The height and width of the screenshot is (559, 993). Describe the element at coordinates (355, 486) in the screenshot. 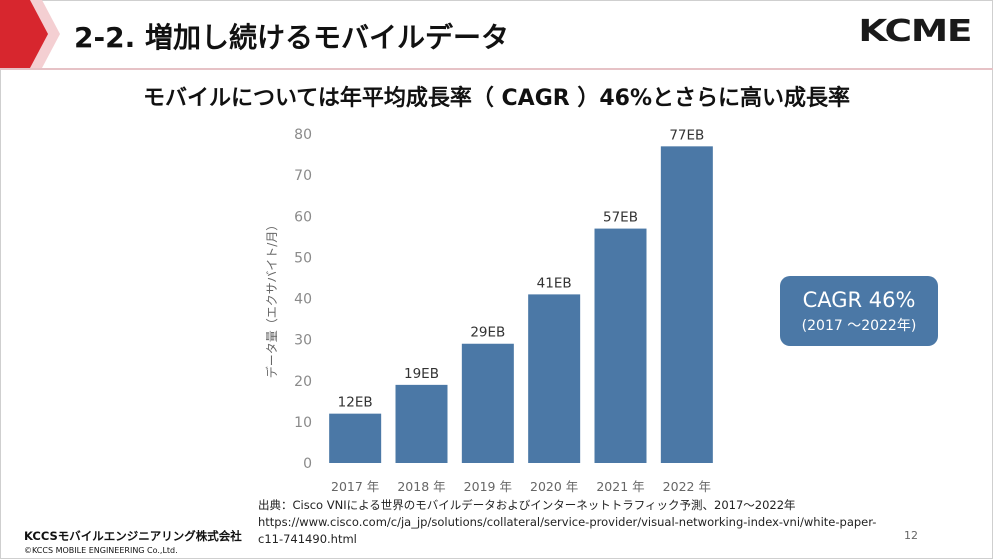

I see `x-tick-label: 2017 年` at that location.